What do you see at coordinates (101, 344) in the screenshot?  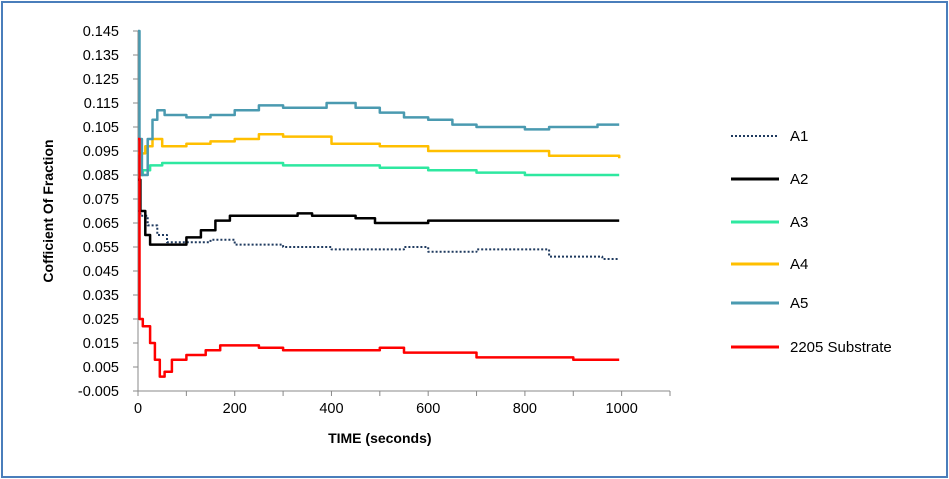 I see `y-tick-label: 0.015` at bounding box center [101, 344].